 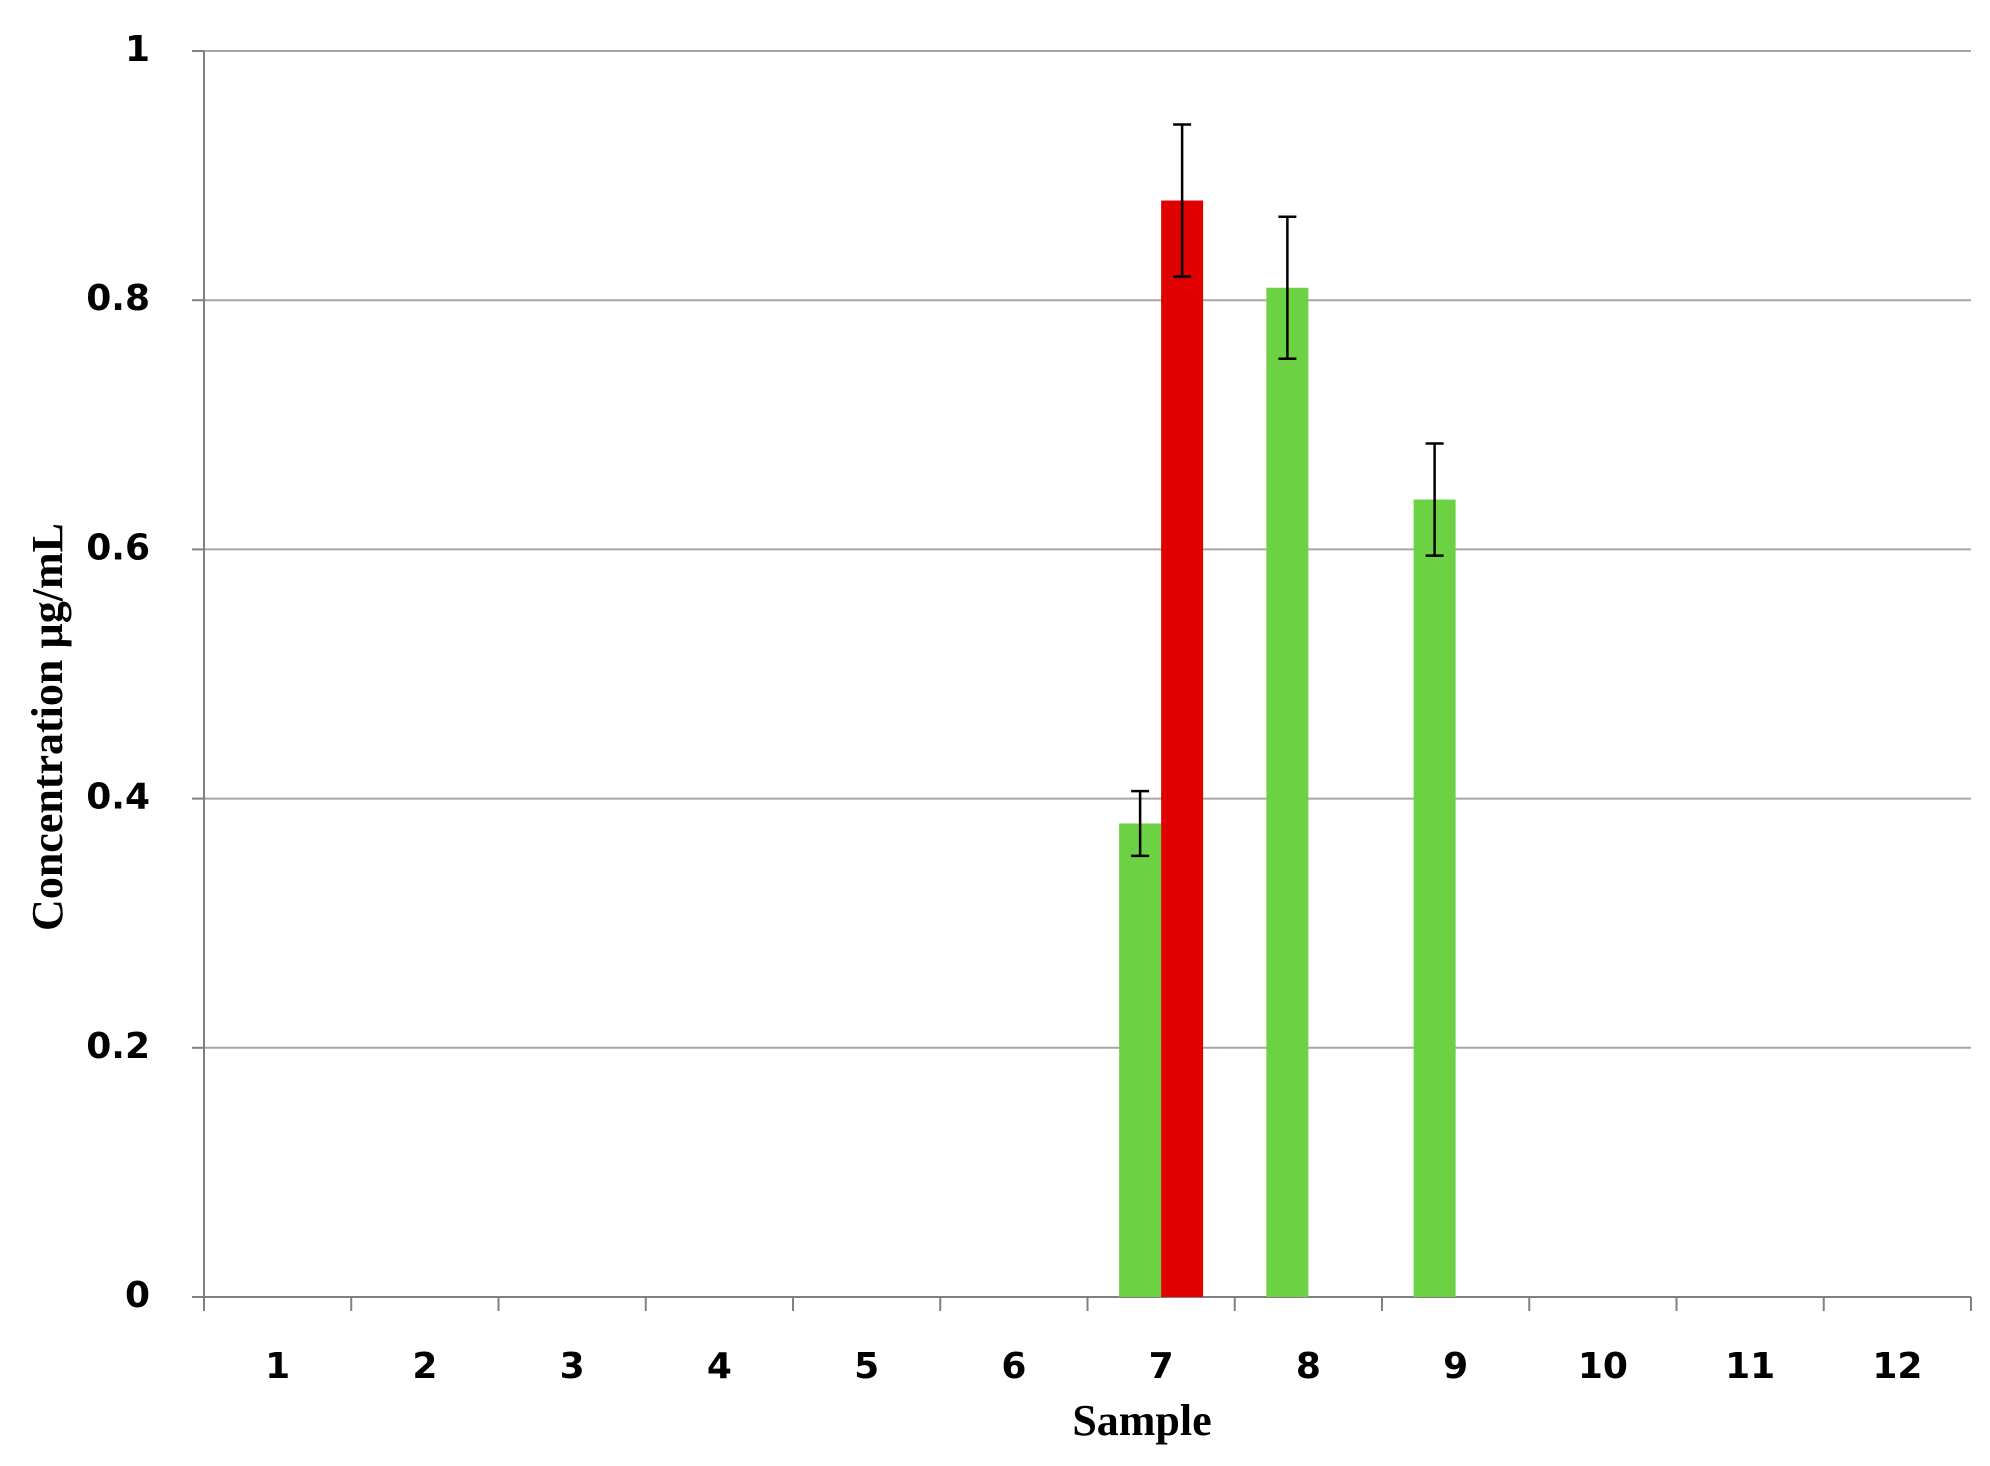 I want to click on x-tick-label: 1, so click(x=277, y=1366).